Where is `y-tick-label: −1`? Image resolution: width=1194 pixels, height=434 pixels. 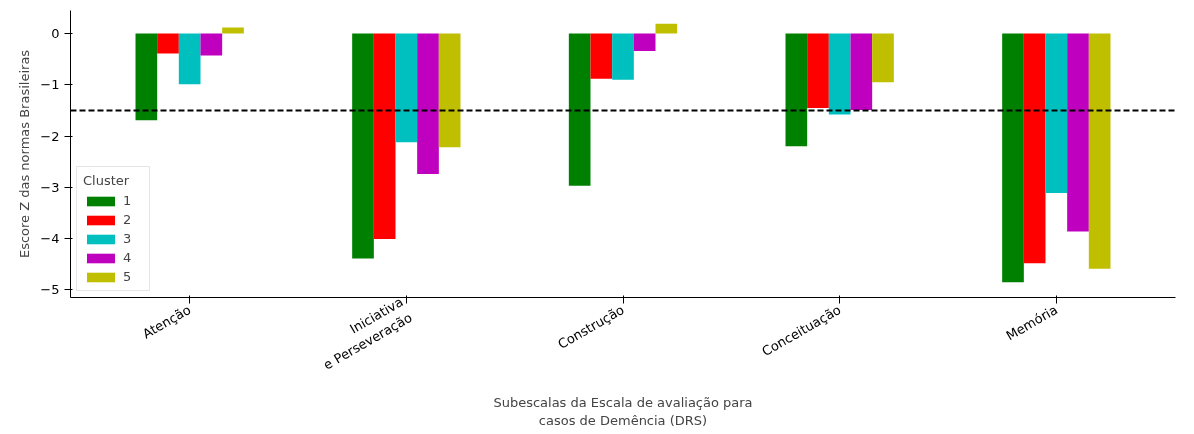
y-tick-label: −1 is located at coordinates (50, 85).